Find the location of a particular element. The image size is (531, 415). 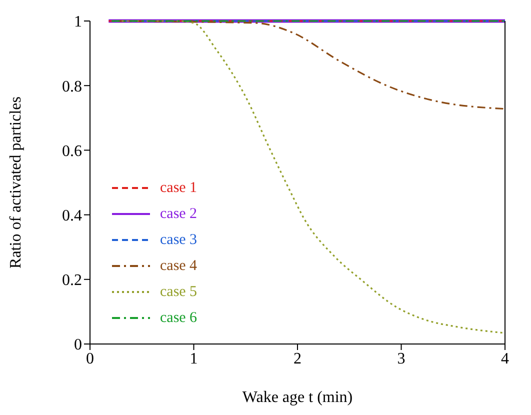

legend-label: case 5 is located at coordinates (179, 292).